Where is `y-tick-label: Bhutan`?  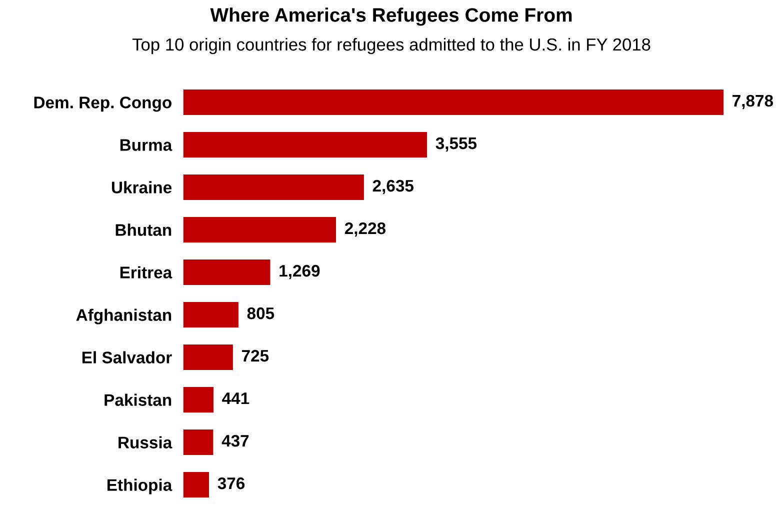 y-tick-label: Bhutan is located at coordinates (144, 230).